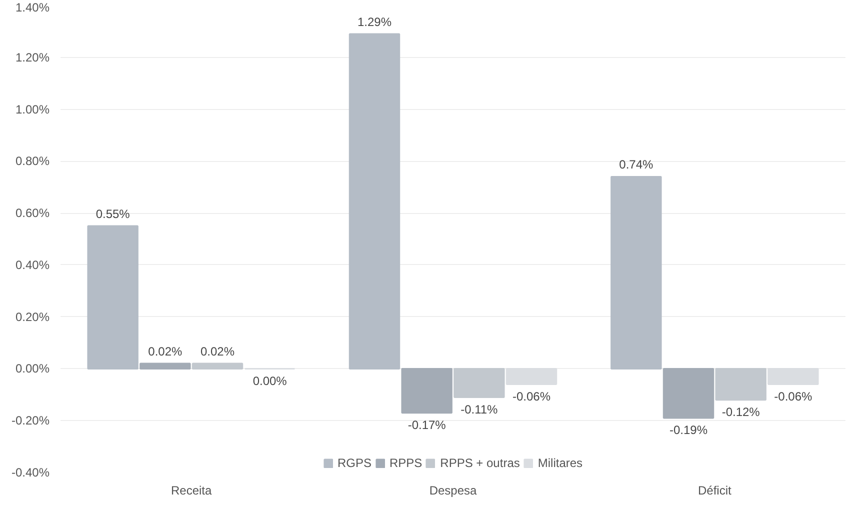 This screenshot has height=517, width=866. What do you see at coordinates (32, 317) in the screenshot?
I see `y-tick-label: 0.20%` at bounding box center [32, 317].